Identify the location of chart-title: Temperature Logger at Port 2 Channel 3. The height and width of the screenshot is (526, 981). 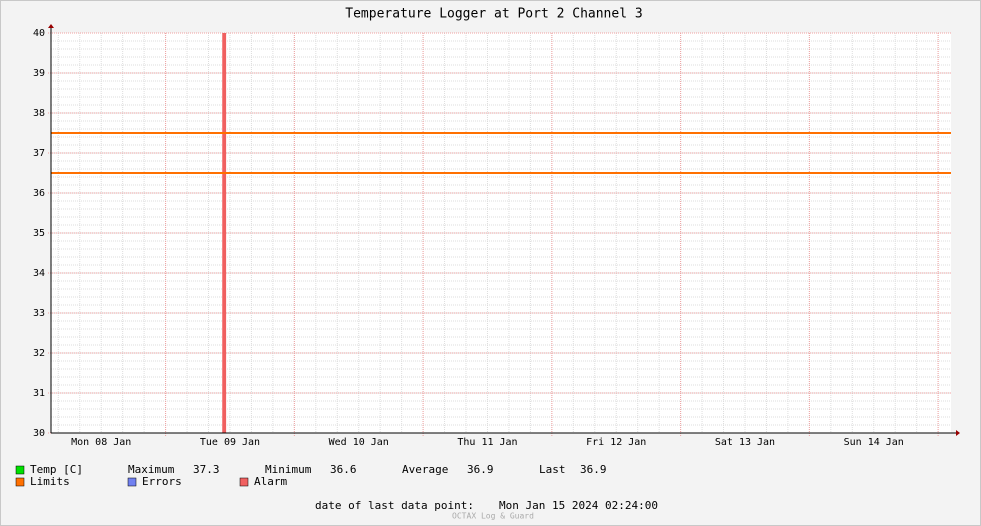
(493, 14).